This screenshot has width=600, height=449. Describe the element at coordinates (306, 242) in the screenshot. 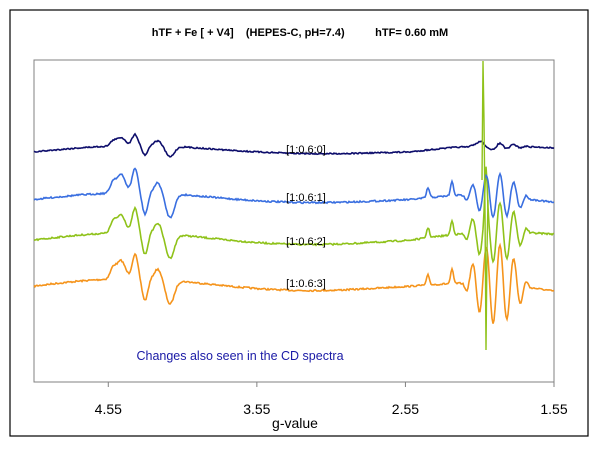

I see `series-label: [1:0.6:2]` at that location.